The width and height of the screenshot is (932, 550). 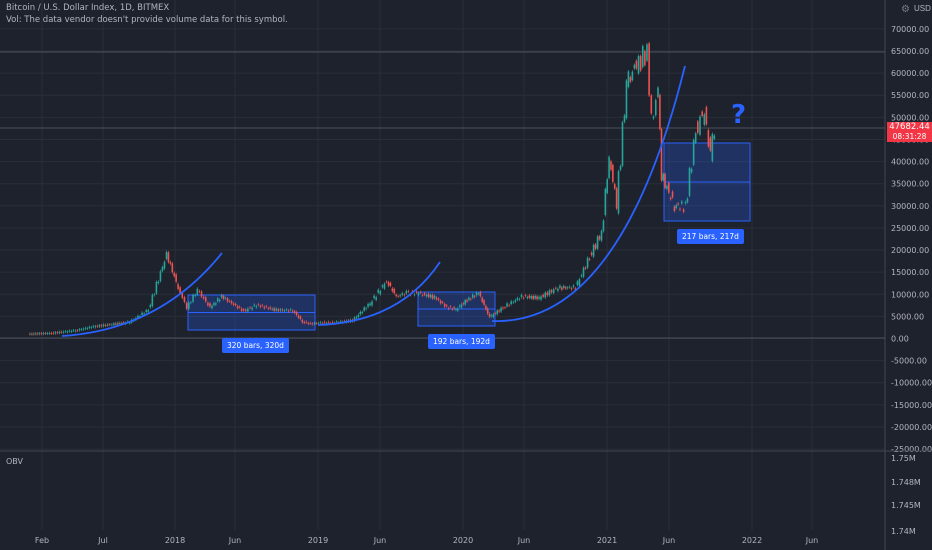 I want to click on x-tick-label: 2022, so click(x=752, y=540).